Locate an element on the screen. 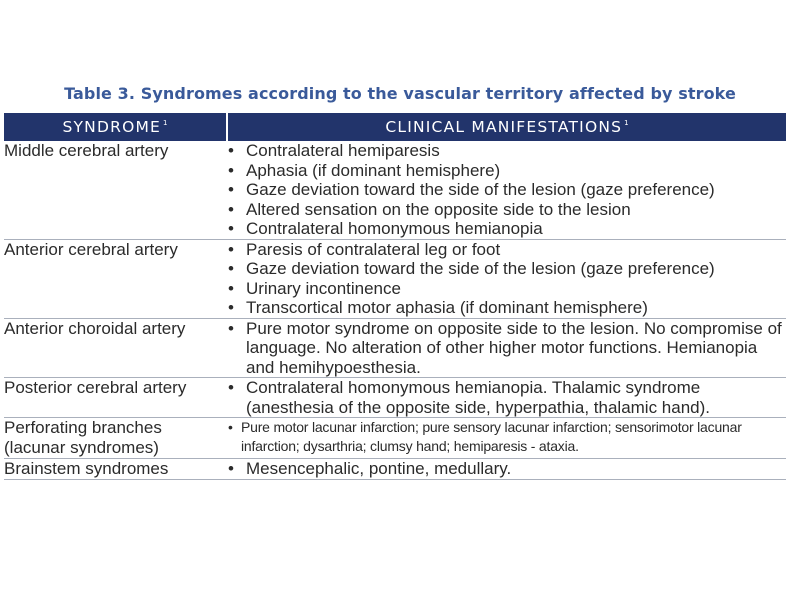 The height and width of the screenshot is (600, 800). manifestation-text: Aphasia (if dominant hemisphere) is located at coordinates (373, 170).